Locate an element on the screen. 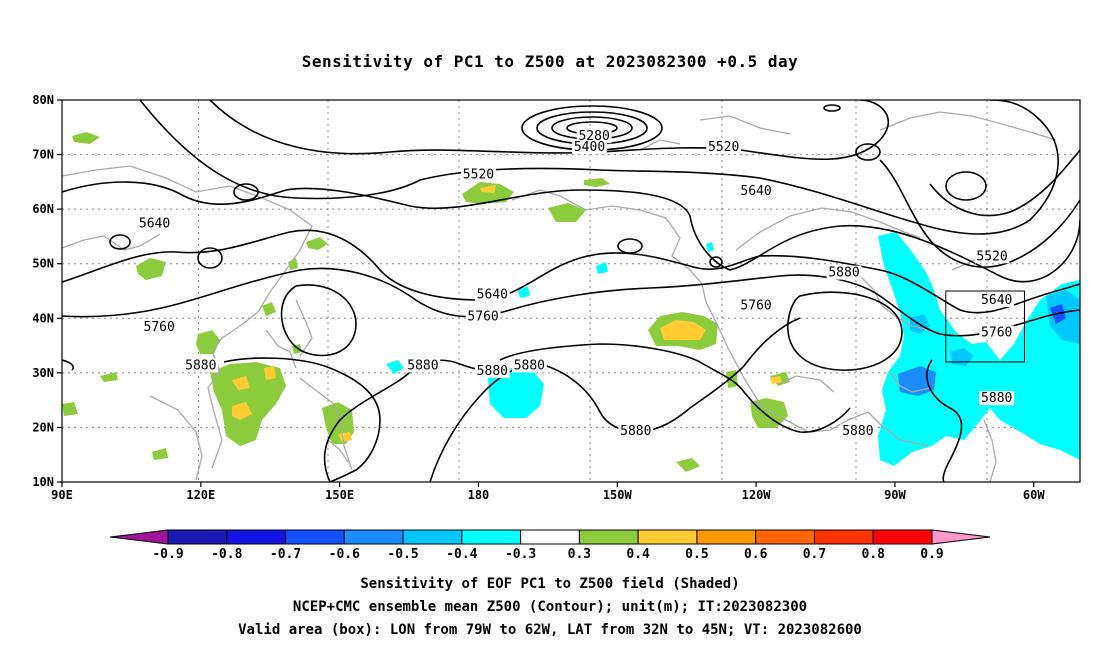  colorbar-label: 0.4 is located at coordinates (638, 554).